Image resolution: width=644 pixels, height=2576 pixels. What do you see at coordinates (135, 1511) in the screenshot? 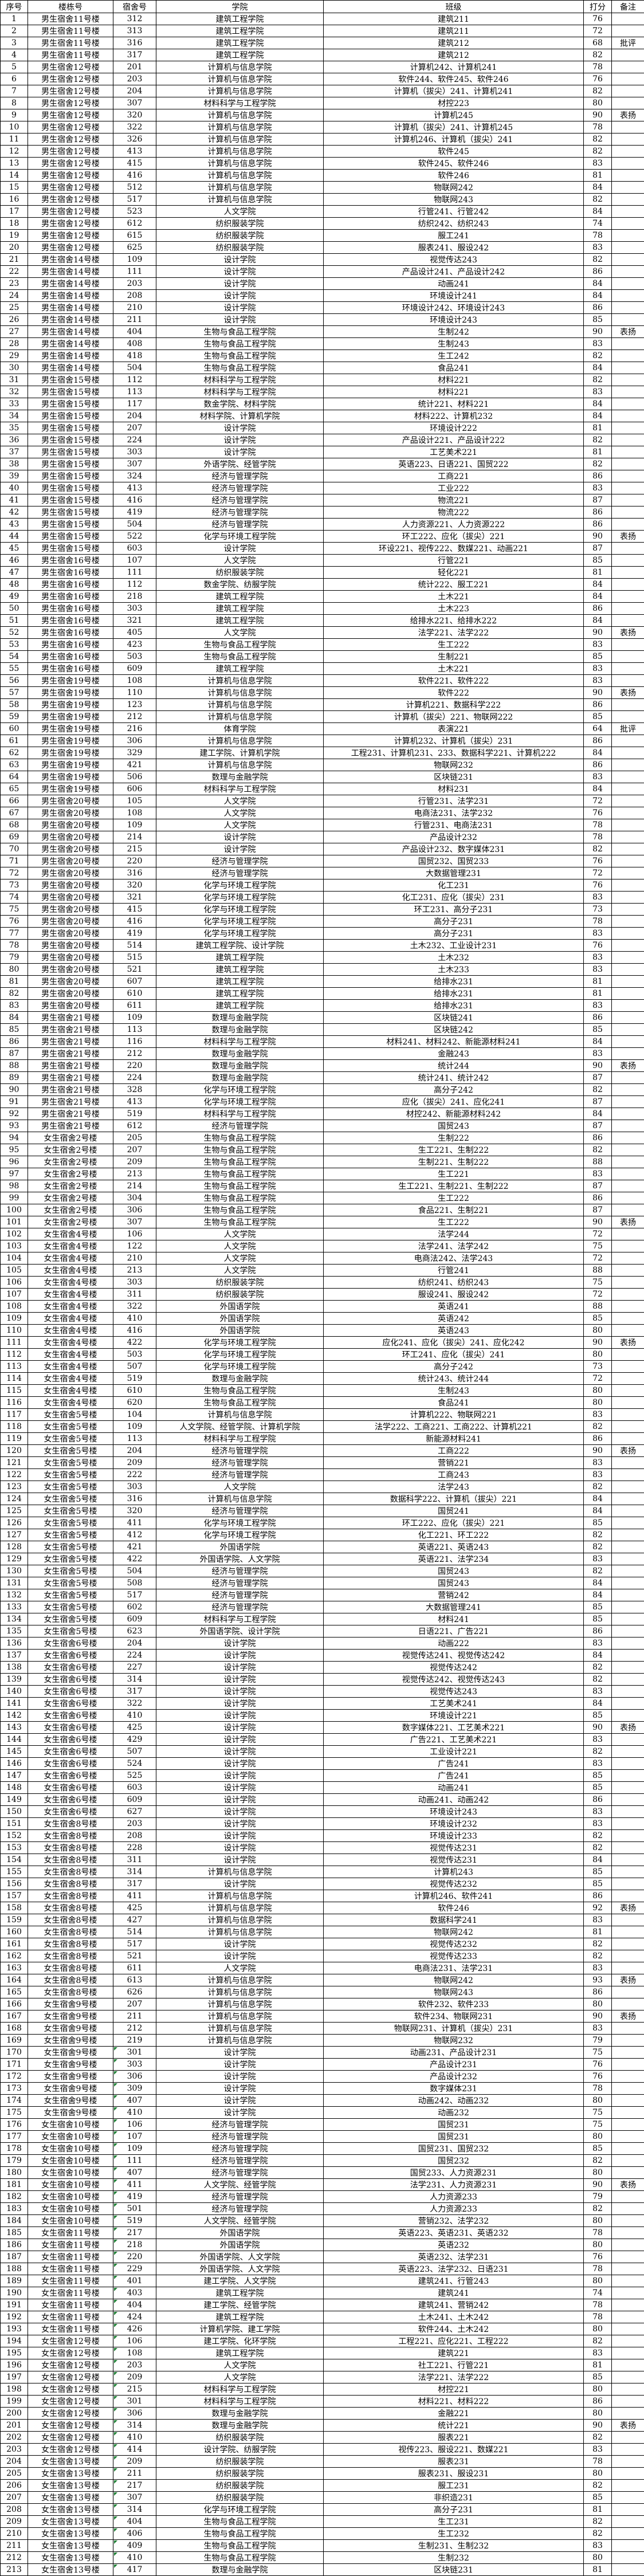
I see `cell-room: 320` at bounding box center [135, 1511].